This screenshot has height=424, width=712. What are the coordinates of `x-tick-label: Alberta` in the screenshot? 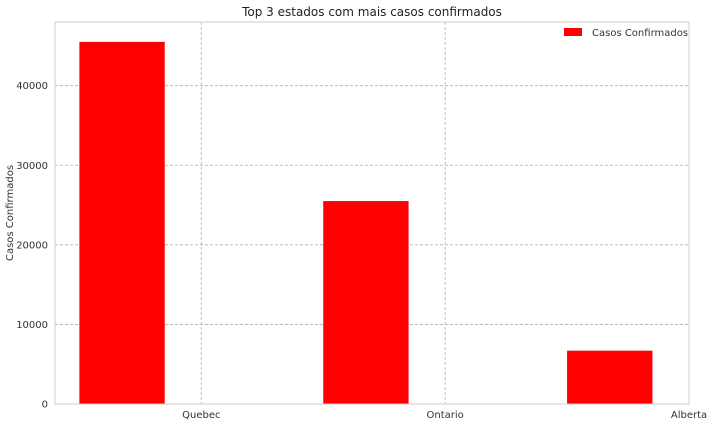 It's located at (689, 415).